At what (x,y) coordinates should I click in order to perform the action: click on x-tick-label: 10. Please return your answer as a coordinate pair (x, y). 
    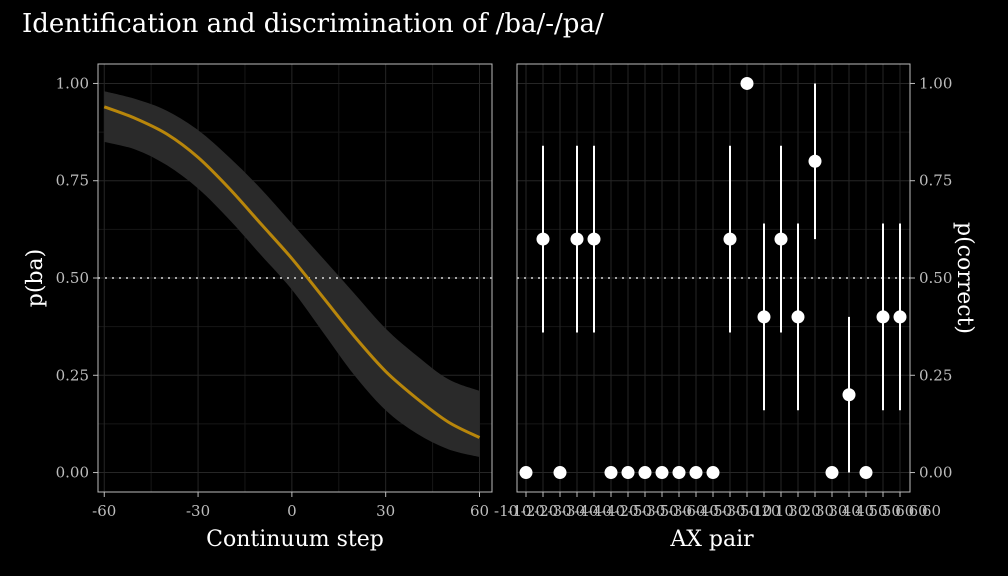
    Looking at the image, I should click on (784, 511).